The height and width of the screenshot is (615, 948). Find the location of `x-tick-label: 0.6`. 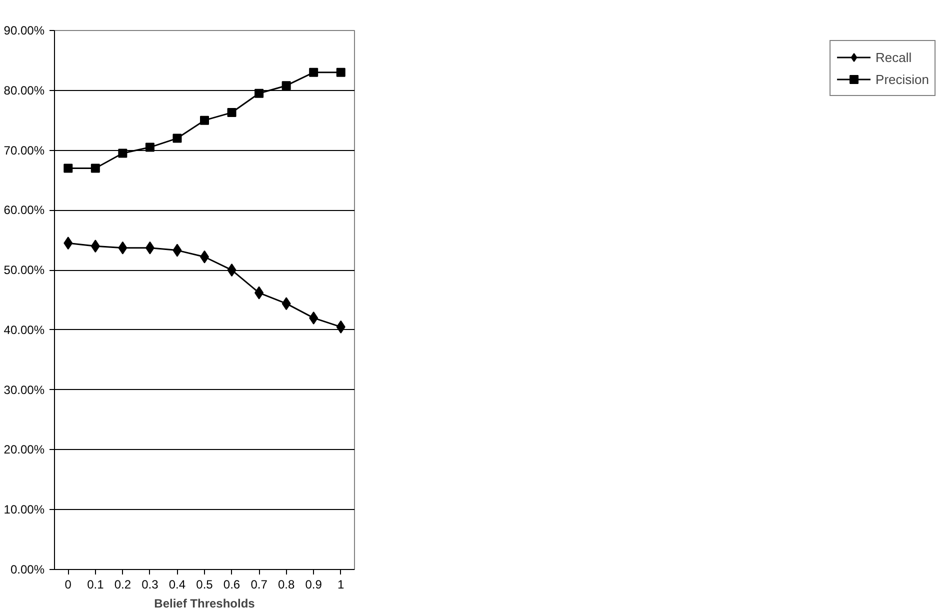

x-tick-label: 0.6 is located at coordinates (231, 585).